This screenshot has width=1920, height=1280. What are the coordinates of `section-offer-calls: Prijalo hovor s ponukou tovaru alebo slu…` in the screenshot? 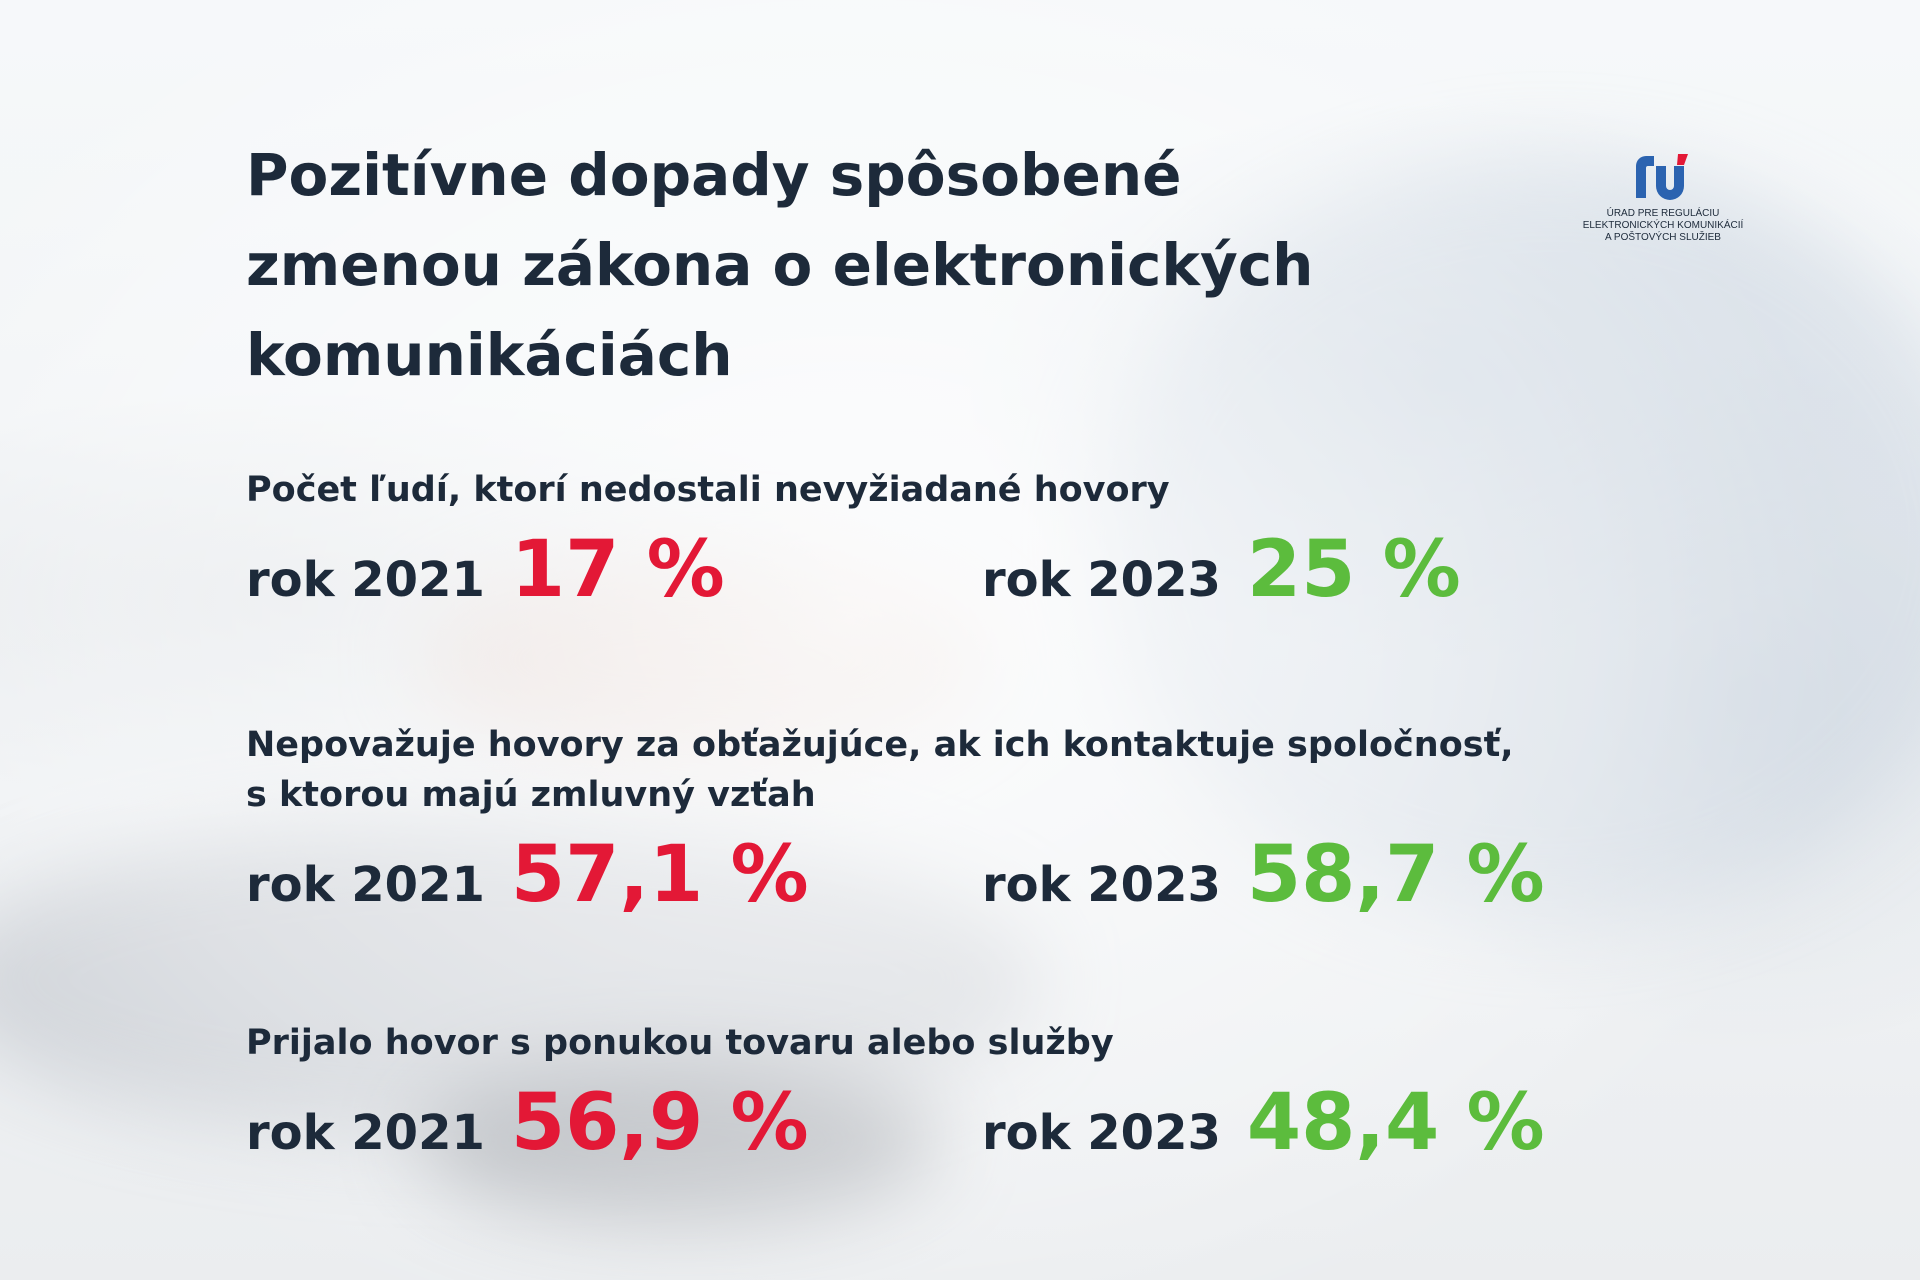 It's located at (946, 1093).